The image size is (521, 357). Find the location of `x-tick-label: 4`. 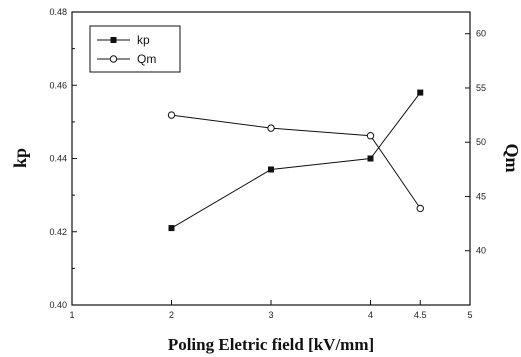

x-tick-label: 4 is located at coordinates (370, 315).